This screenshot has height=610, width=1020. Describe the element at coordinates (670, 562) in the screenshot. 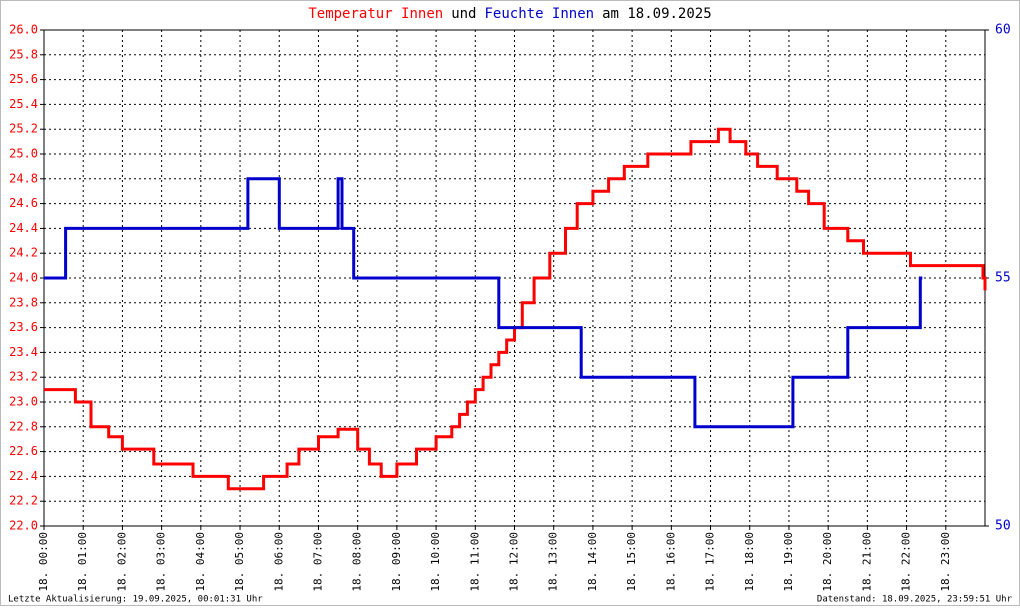

I see `x-tick-label: 18. 16:00` at that location.